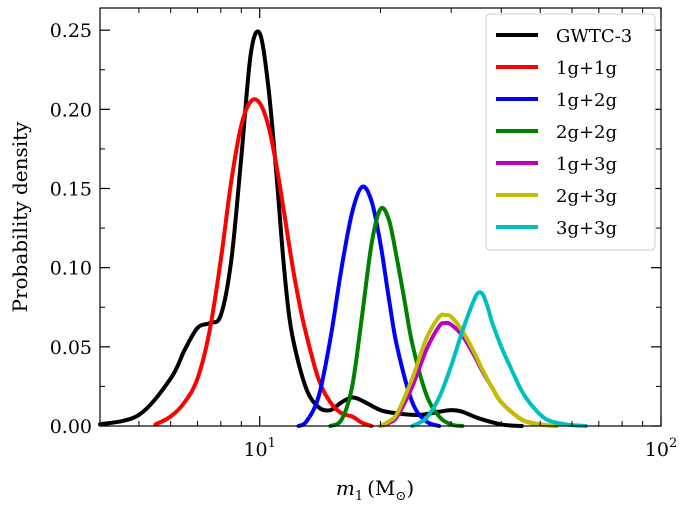 This screenshot has height=508, width=685. I want to click on legend: GWTC-3 1g+1g 1g+2g 2g+2g 1g+3g 2g+3g 3g+3g, so click(570, 132).